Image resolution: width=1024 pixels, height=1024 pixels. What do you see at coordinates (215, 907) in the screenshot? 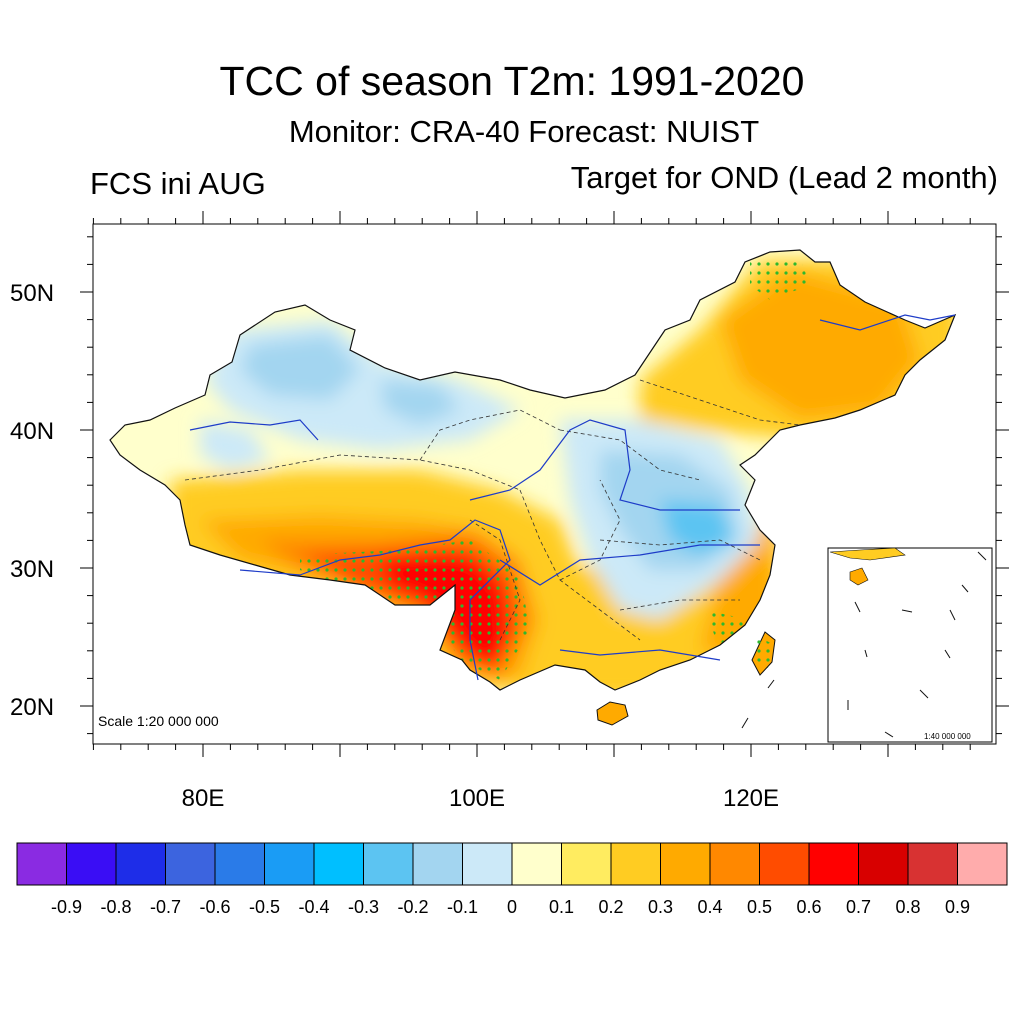
I see `colorbar-tick-label: -0.6` at bounding box center [215, 907].